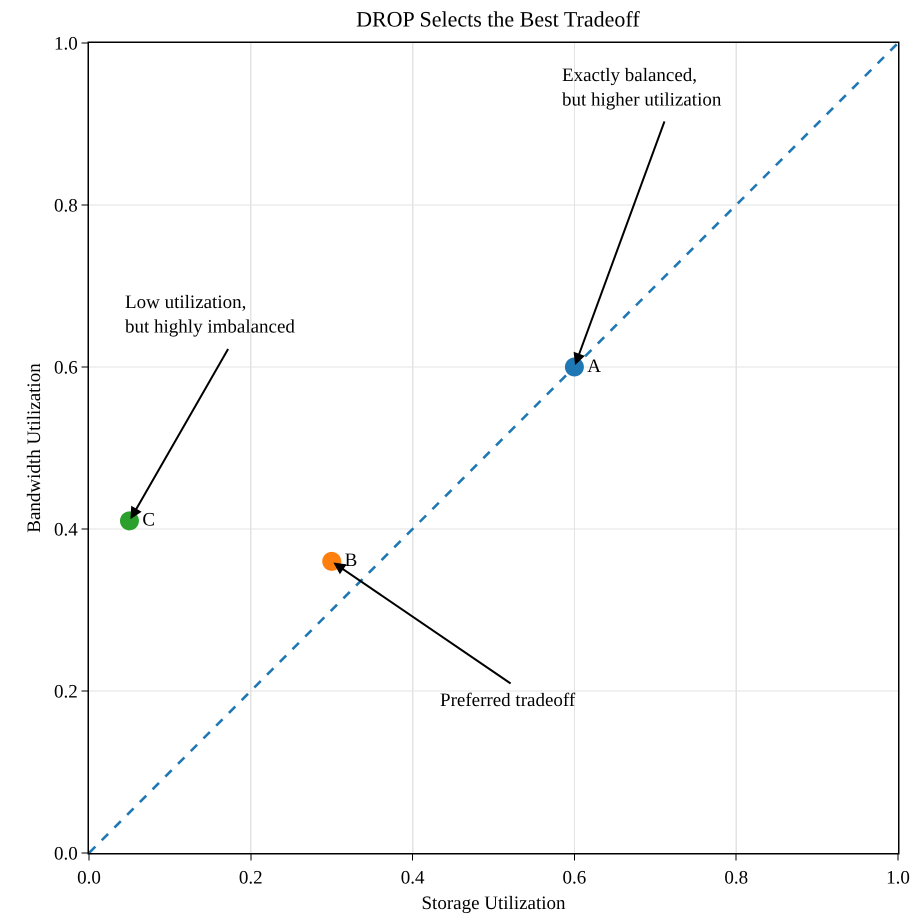  Describe the element at coordinates (898, 877) in the screenshot. I see `x-tick-label: 1.0` at that location.